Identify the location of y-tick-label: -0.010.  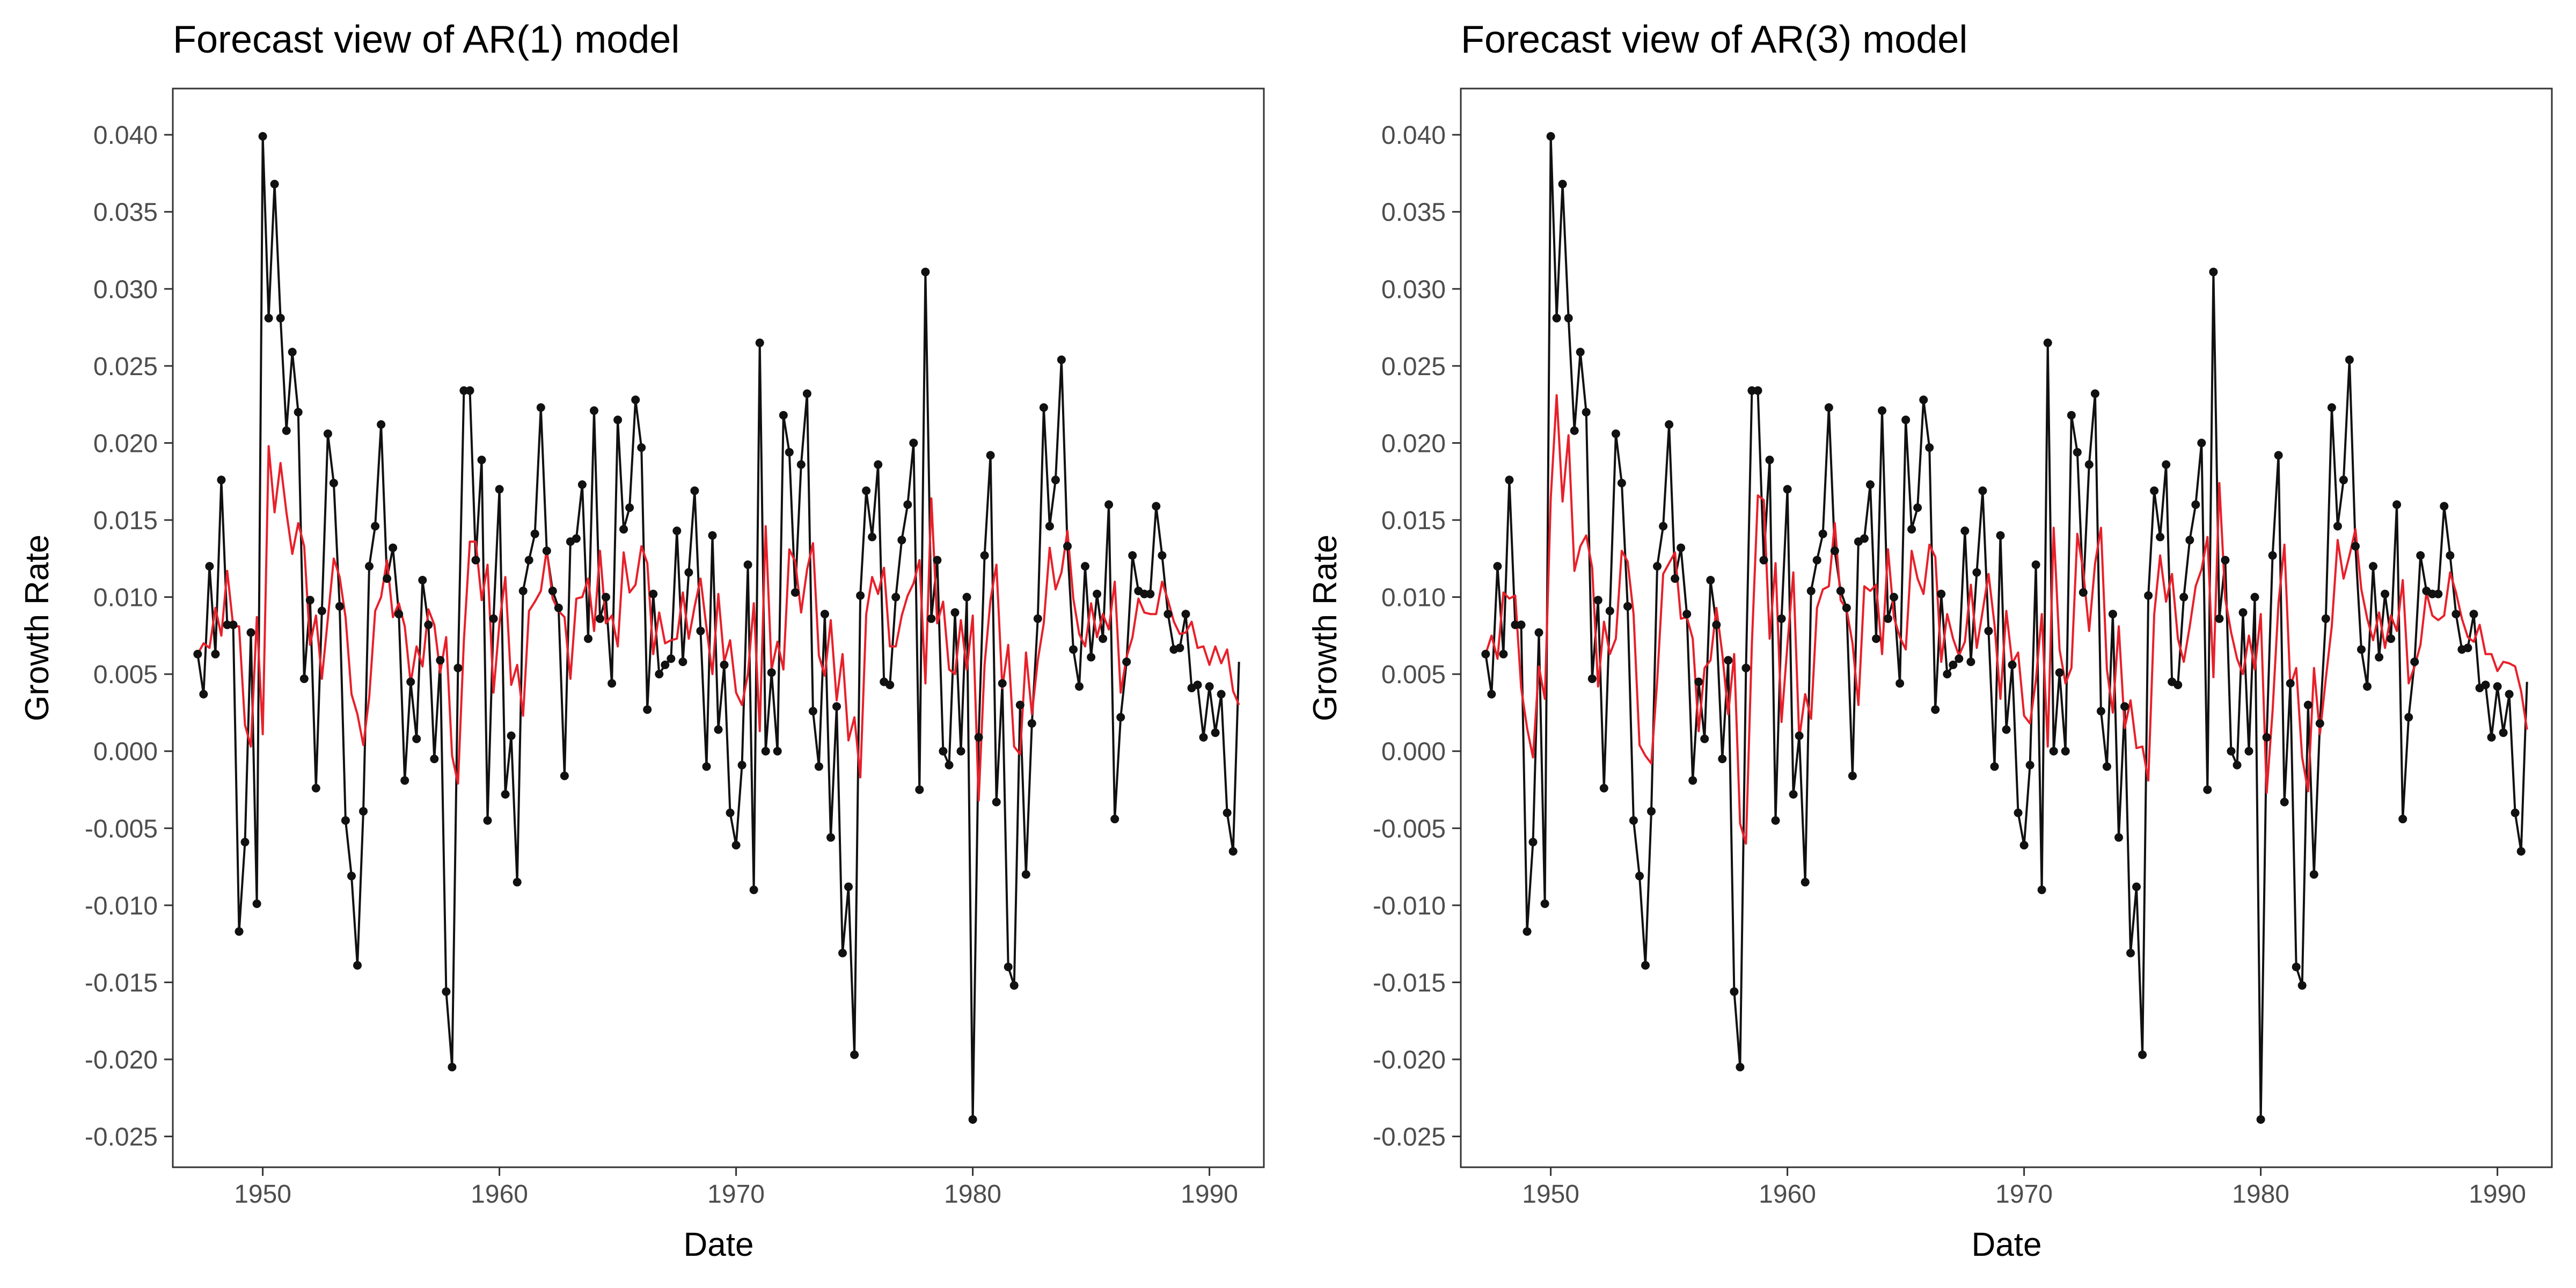
(121, 906).